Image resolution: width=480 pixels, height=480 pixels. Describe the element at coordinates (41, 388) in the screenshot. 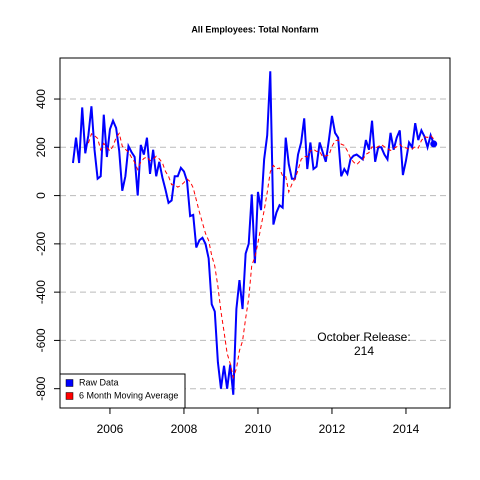

I see `y-tick-label: -800` at that location.